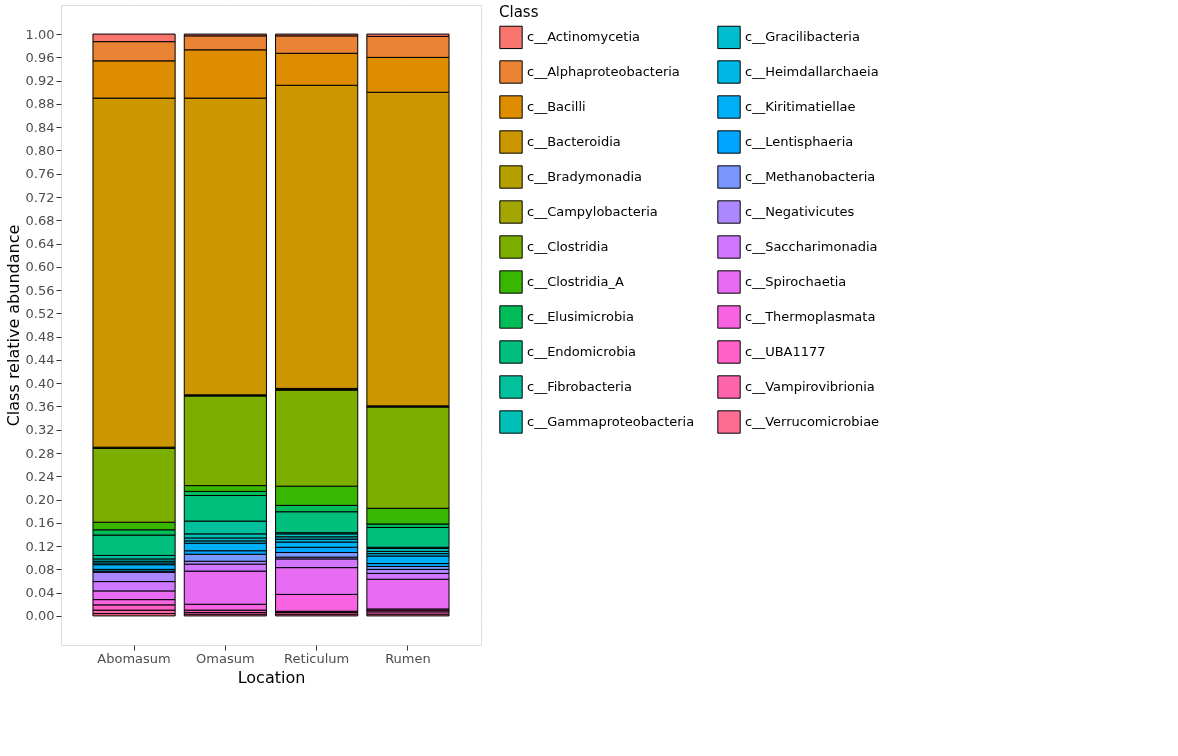  I want to click on y-tick-label: 0.08, so click(40, 569).